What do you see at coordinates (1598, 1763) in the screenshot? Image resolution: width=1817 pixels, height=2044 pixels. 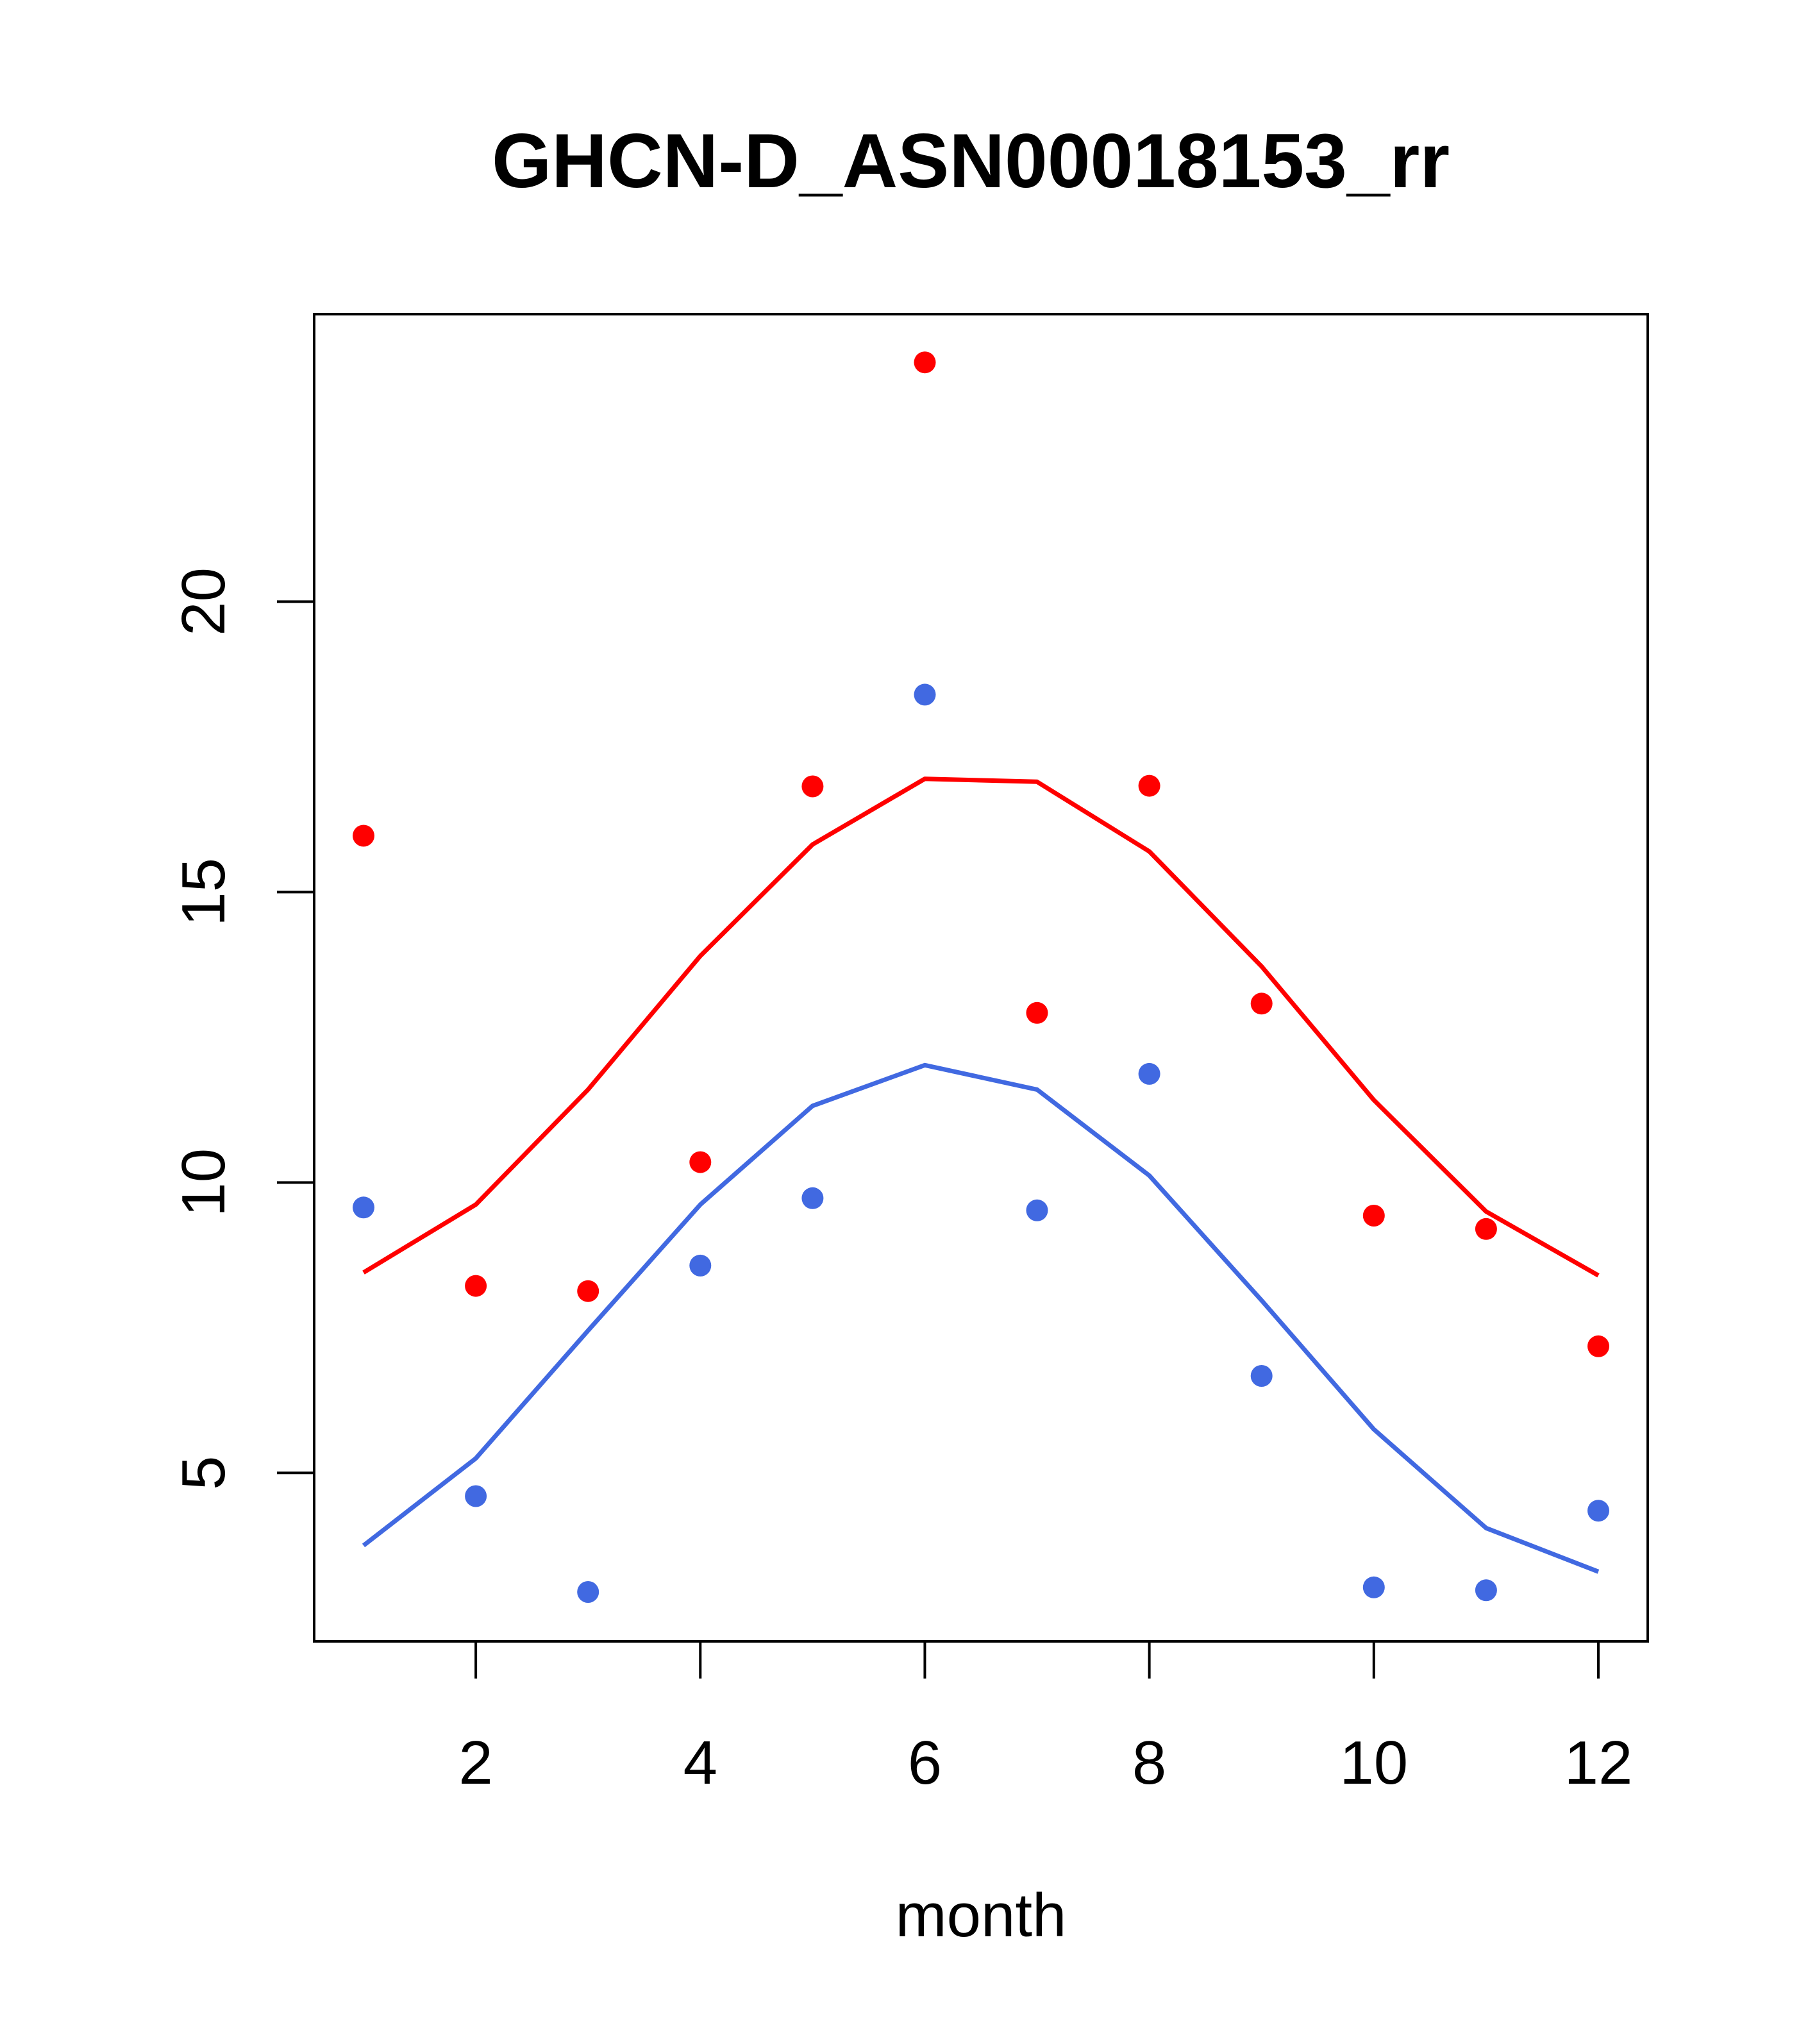 I see `x-tick-label: 12` at bounding box center [1598, 1763].